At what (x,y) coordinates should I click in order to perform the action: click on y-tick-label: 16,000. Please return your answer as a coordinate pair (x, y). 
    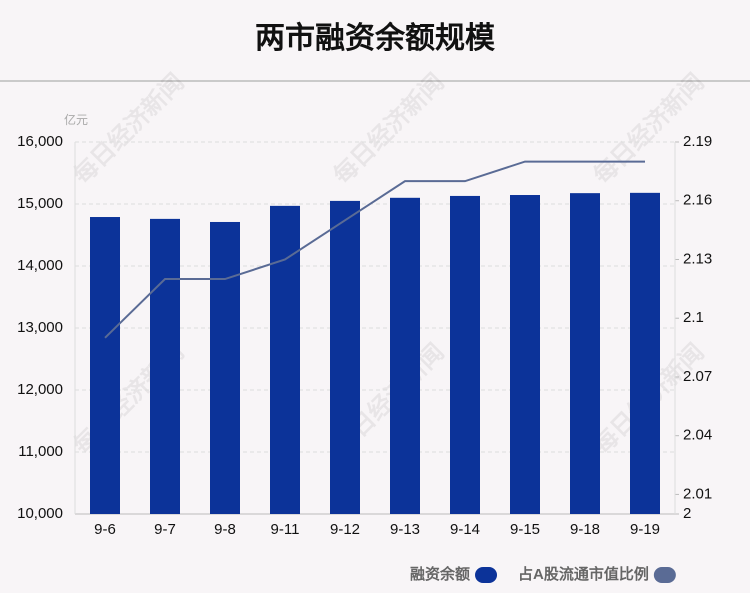
    Looking at the image, I should click on (40, 141).